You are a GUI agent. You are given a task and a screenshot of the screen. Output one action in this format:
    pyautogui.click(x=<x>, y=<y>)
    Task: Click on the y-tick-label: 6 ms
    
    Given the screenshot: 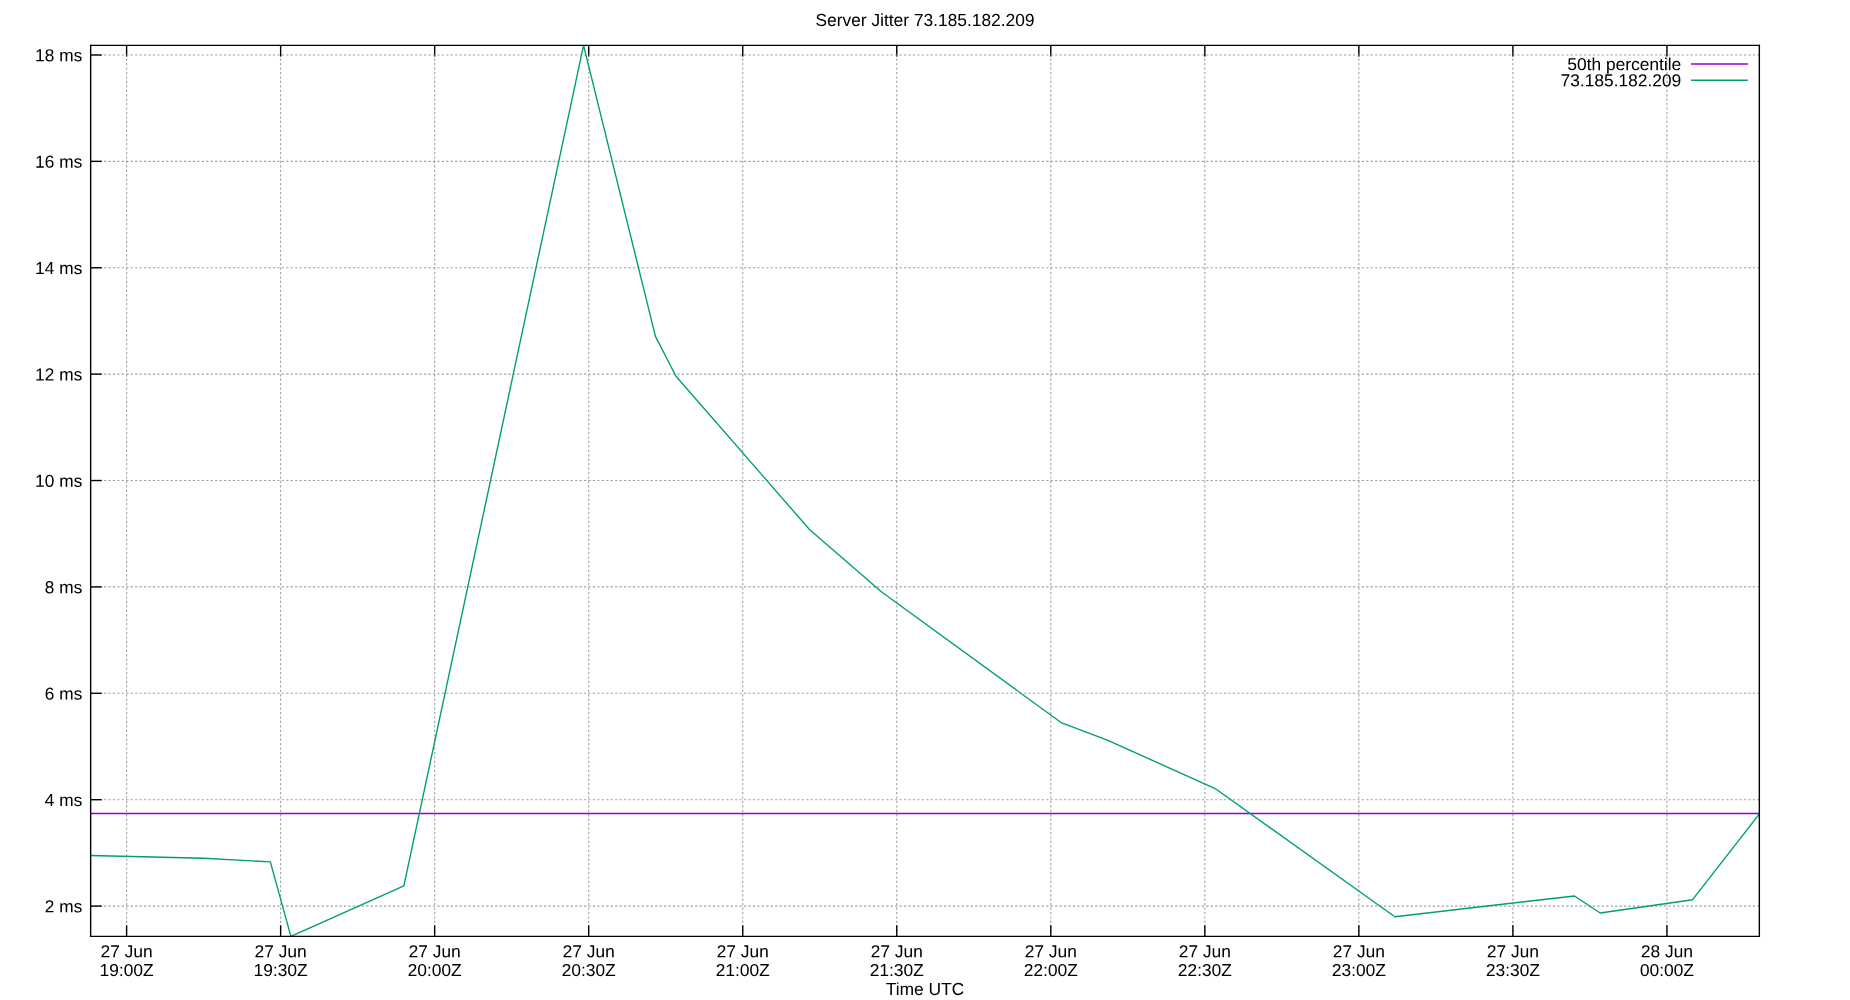 What is the action you would take?
    pyautogui.click(x=63, y=693)
    